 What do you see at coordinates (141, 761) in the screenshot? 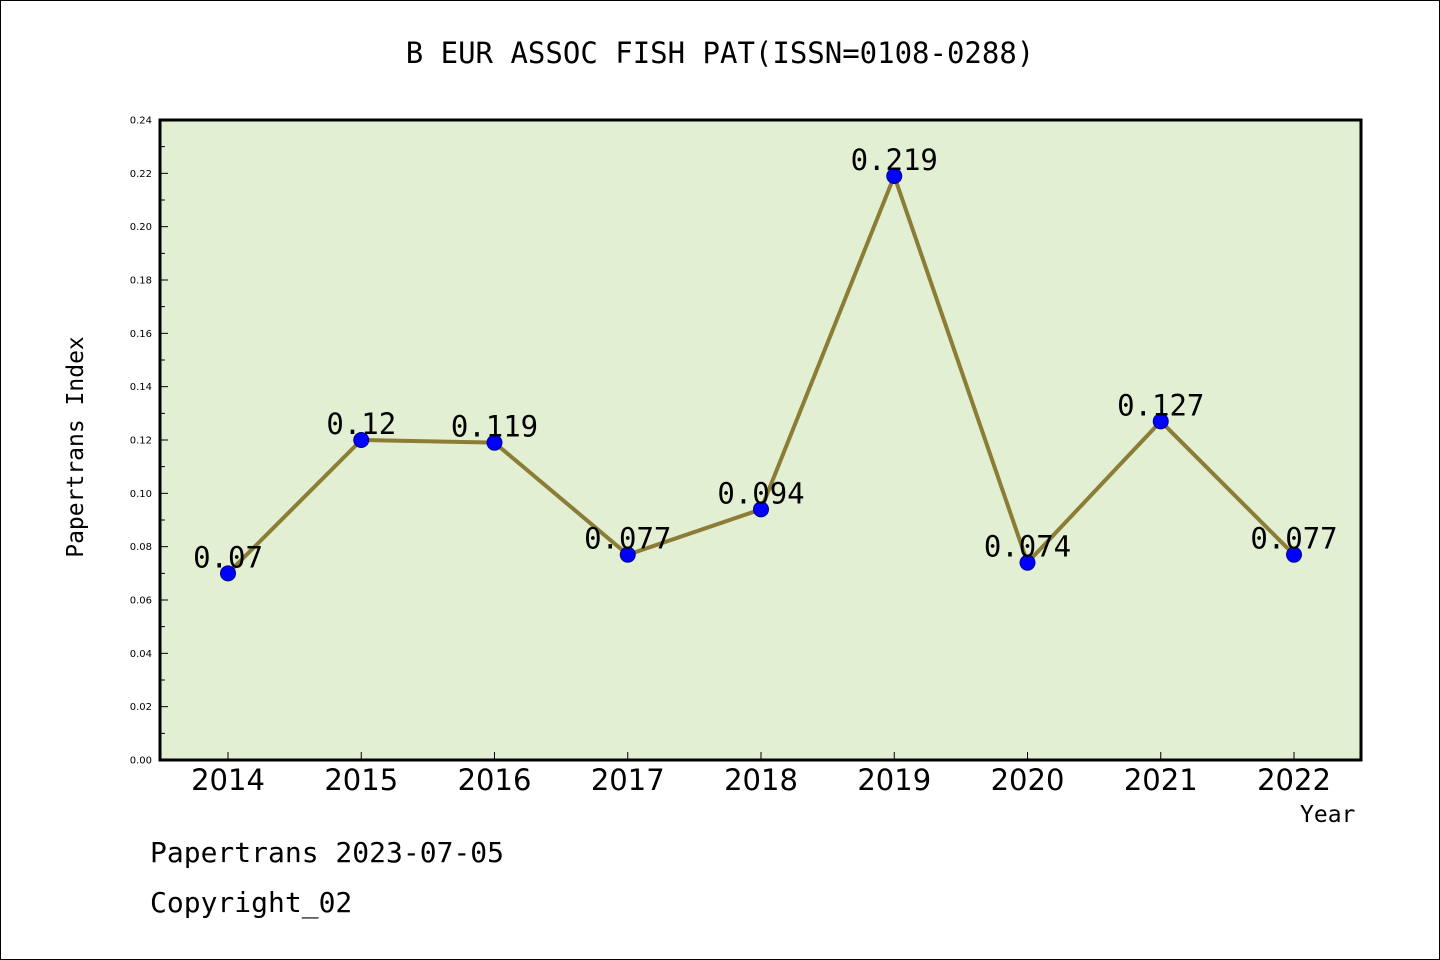
I see `y-tick-label: 0.00` at bounding box center [141, 761].